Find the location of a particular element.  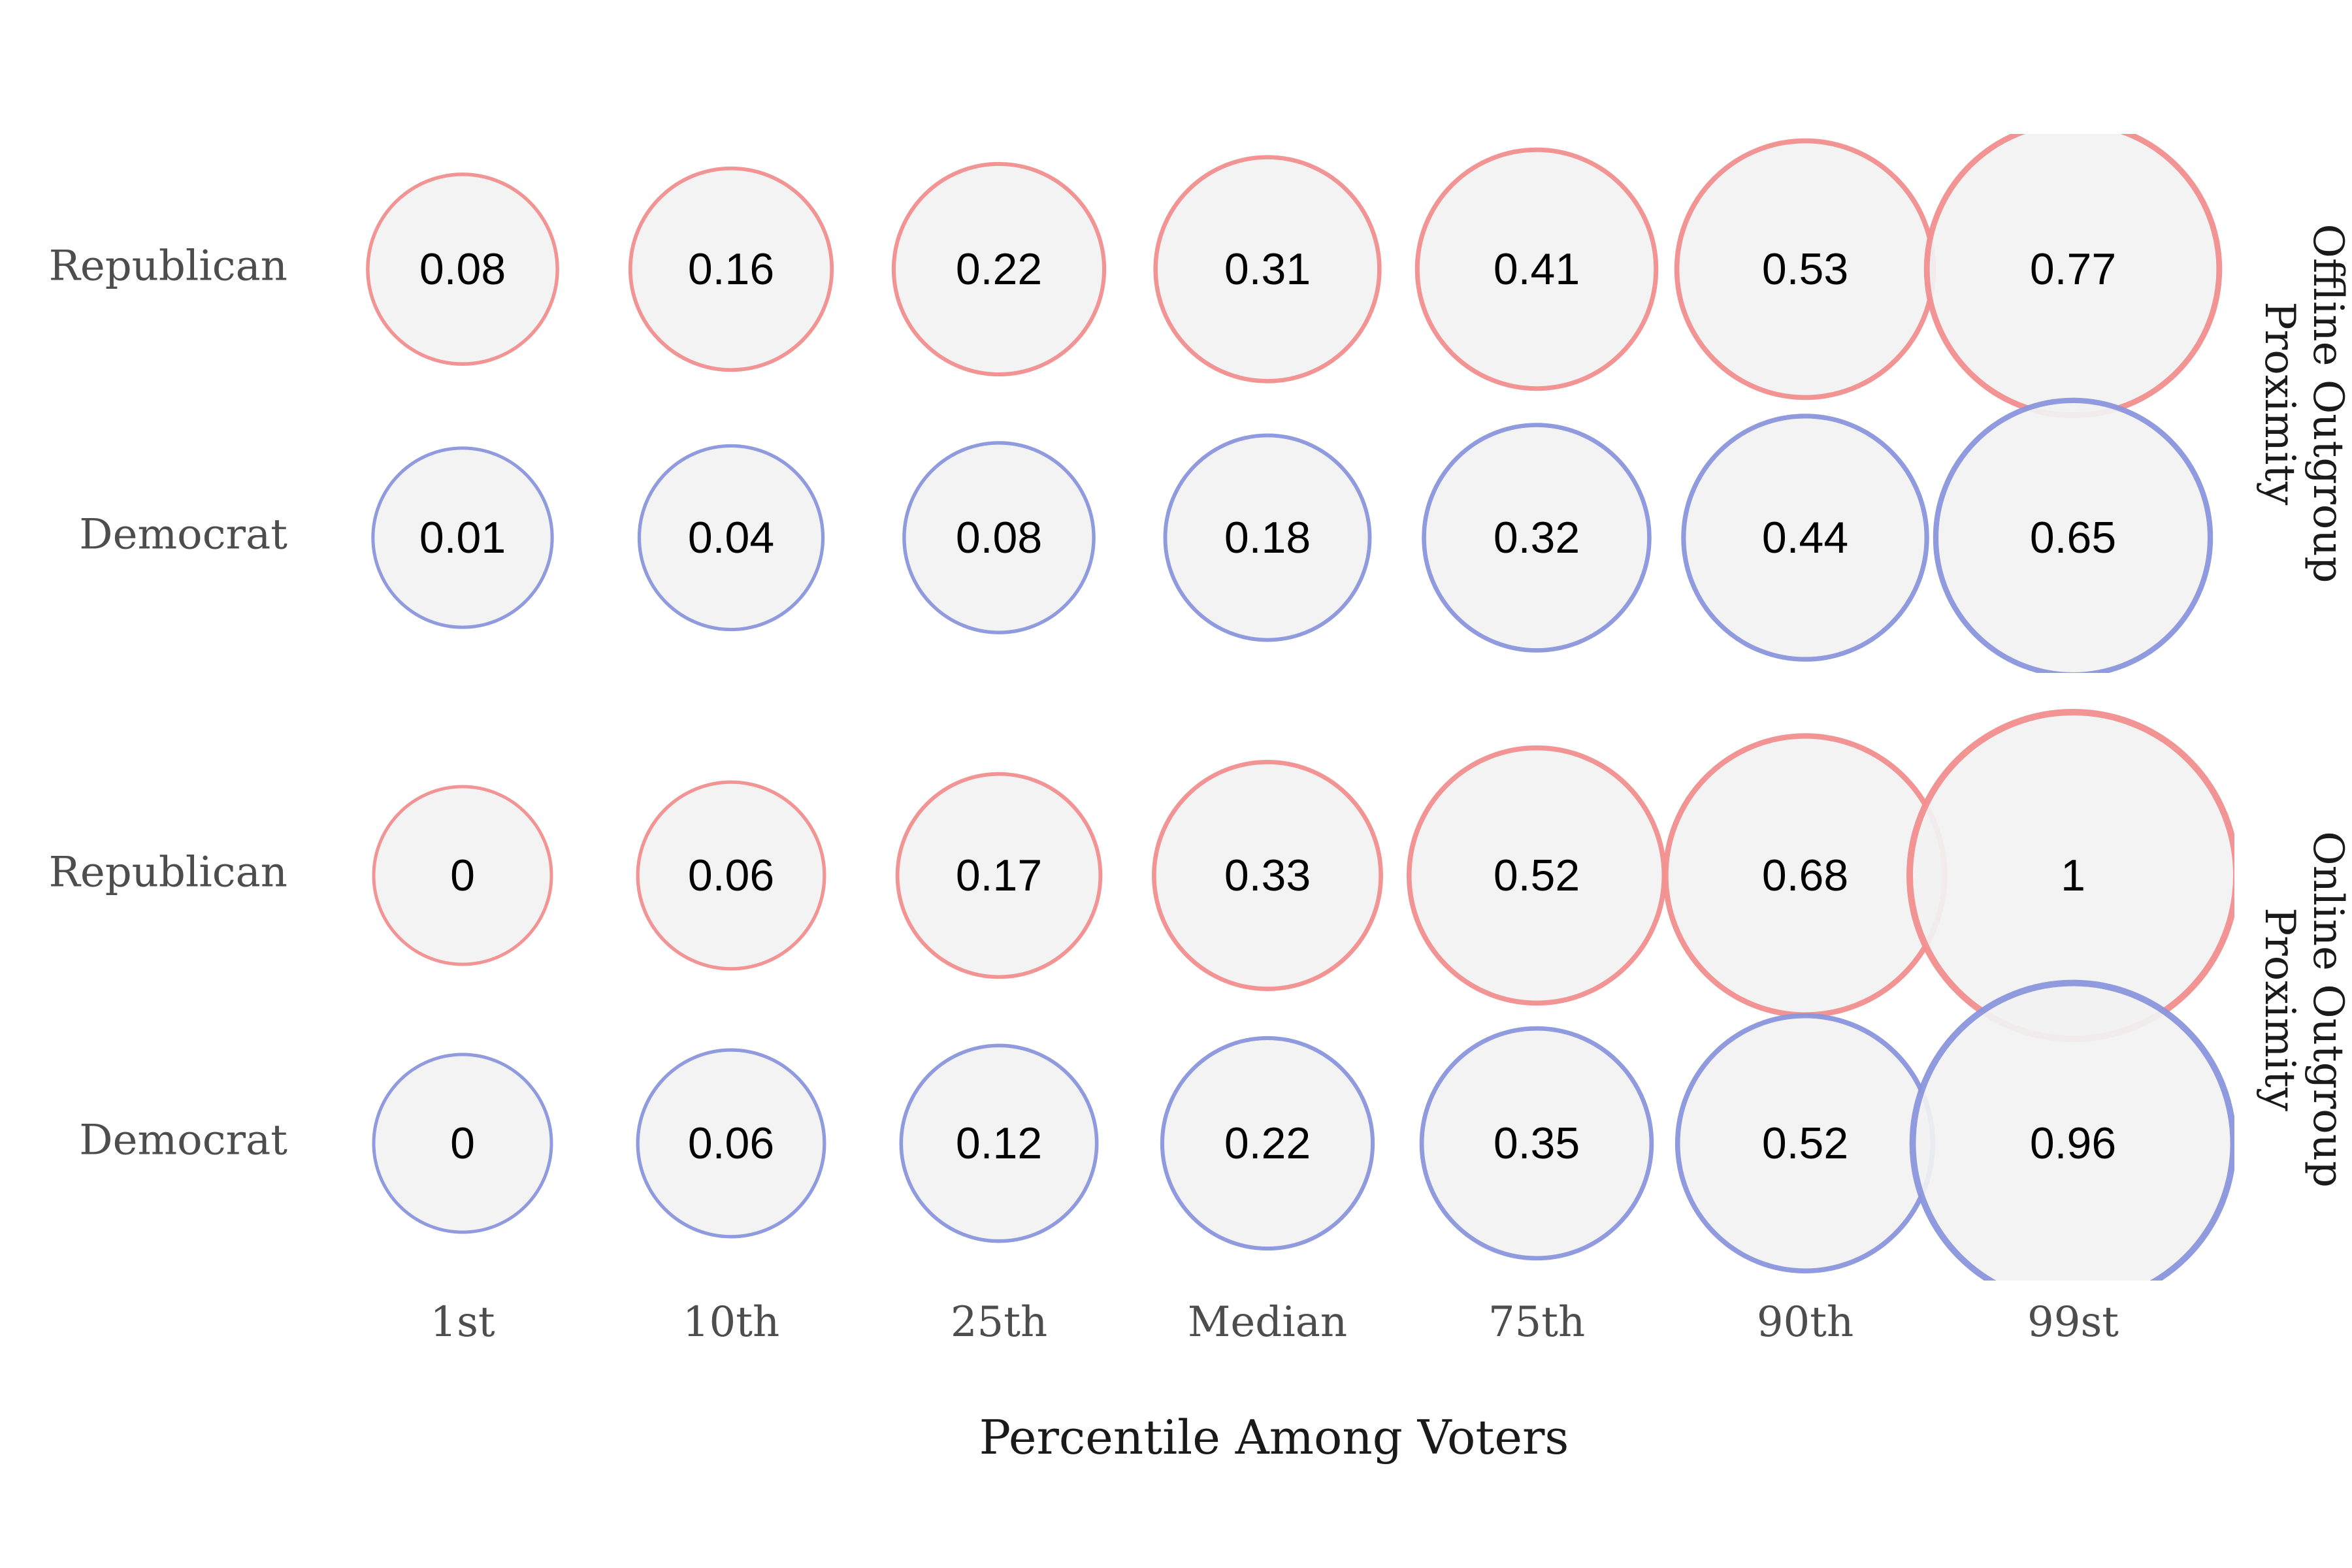

value-label-republican-25th: 0.17 is located at coordinates (999, 875).